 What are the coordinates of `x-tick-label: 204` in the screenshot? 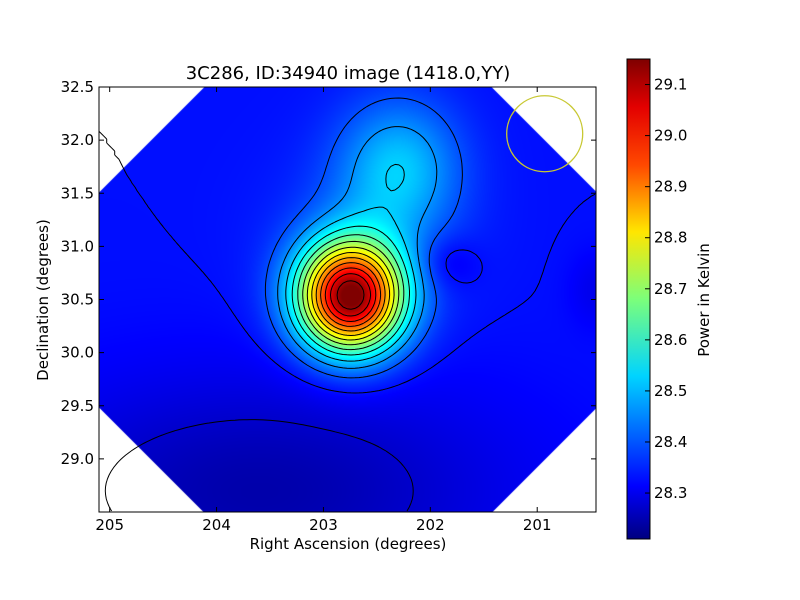 It's located at (216, 525).